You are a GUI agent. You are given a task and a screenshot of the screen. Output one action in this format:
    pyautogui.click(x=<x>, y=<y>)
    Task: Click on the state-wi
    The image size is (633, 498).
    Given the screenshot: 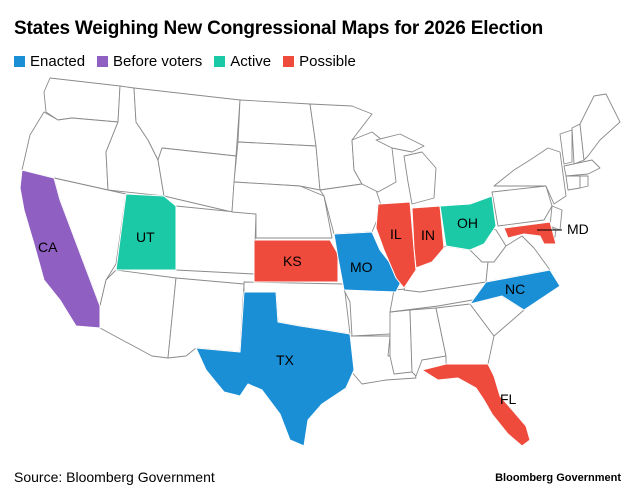 What is the action you would take?
    pyautogui.click(x=374, y=162)
    